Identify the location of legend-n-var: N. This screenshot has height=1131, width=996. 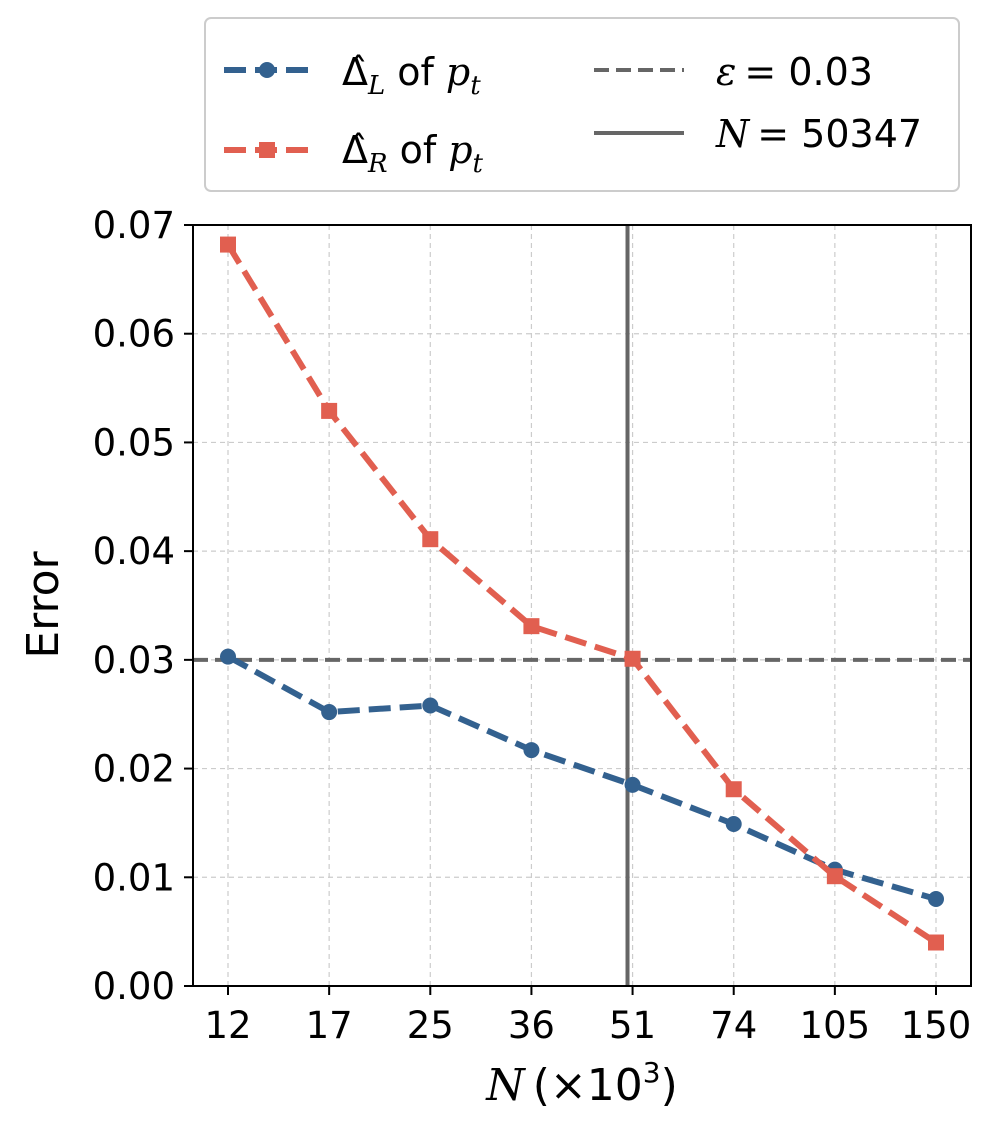
(733, 134).